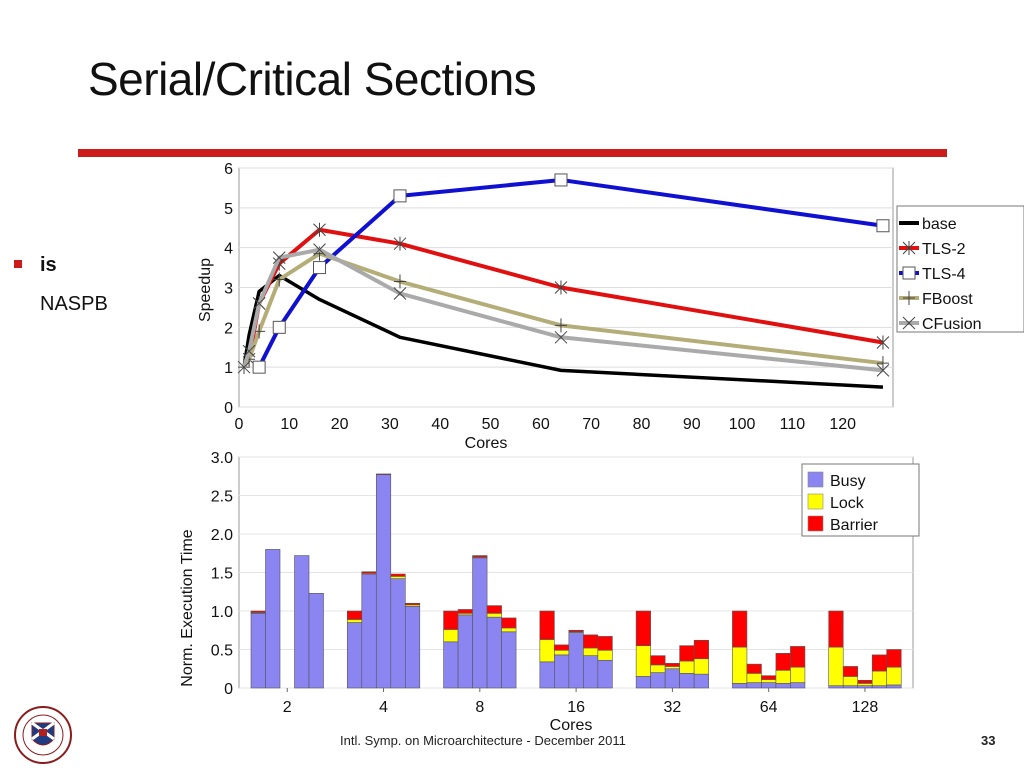 Image resolution: width=1024 pixels, height=768 pixels. Describe the element at coordinates (48, 265) in the screenshot. I see `bullet-text-bold: is` at that location.